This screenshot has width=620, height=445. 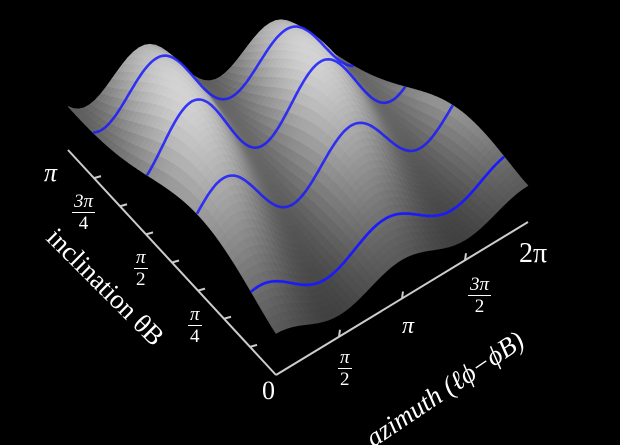 I want to click on x-tick-3pi-2: 3π 2, so click(x=480, y=295).